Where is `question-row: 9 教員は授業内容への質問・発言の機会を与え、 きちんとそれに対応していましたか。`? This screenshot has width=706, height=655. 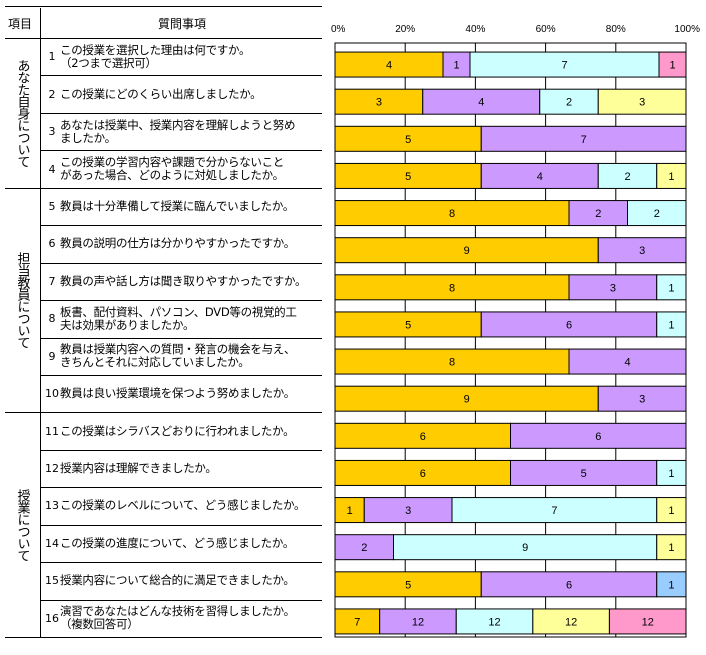 question-row: 9 教員は授業内容への質問・発言の機会を与え、 きちんとそれに対応していましたか。 is located at coordinates (184, 356).